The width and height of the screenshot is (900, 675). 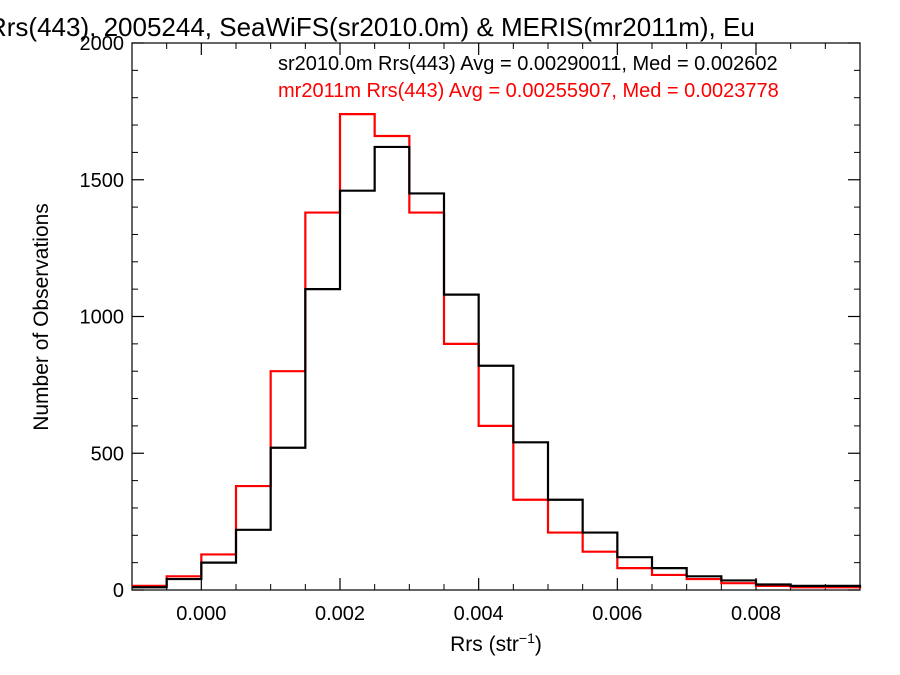 I want to click on x-tick-label: 0.008, so click(x=756, y=614).